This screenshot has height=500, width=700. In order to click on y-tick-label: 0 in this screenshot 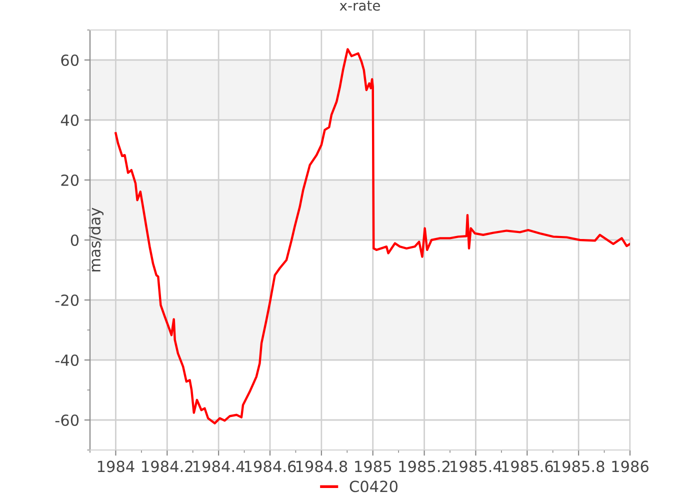, I will do `click(74, 240)`.